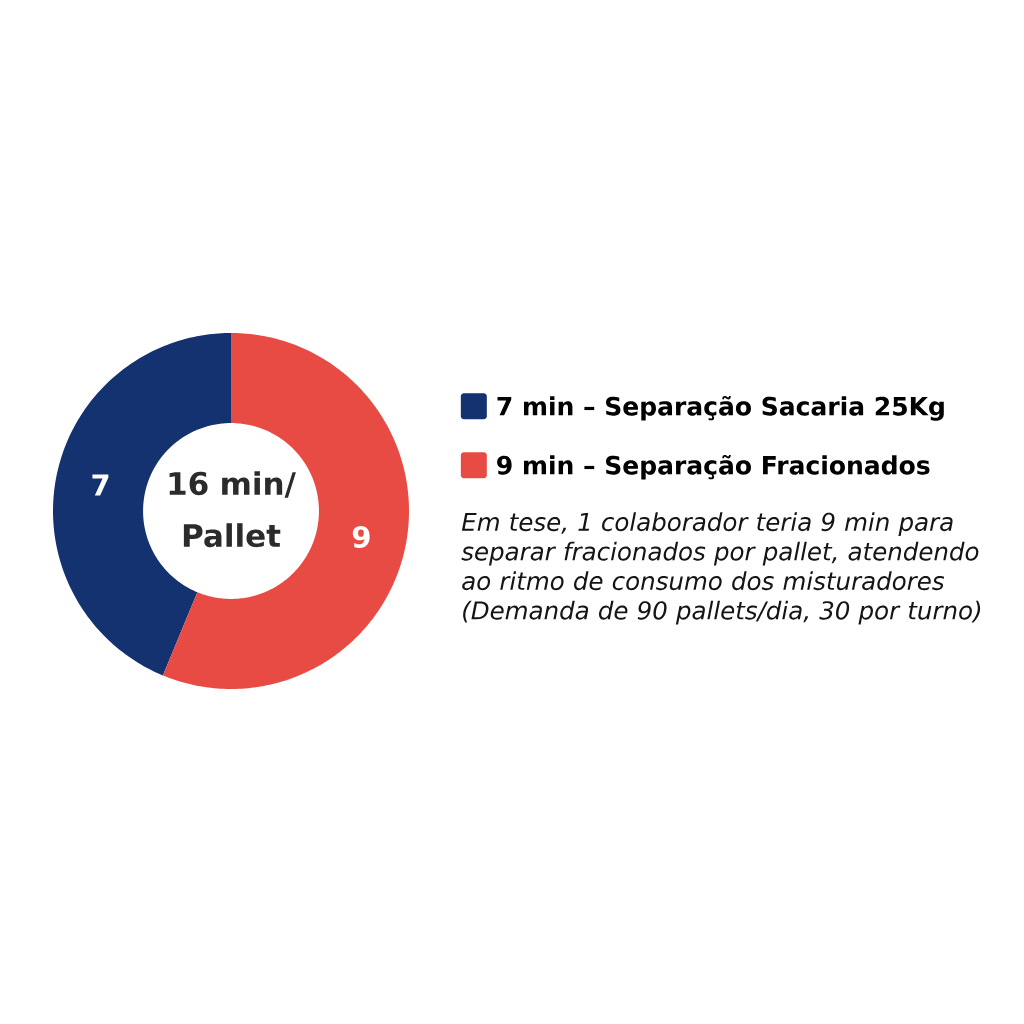 The height and width of the screenshot is (1024, 1024). What do you see at coordinates (720, 408) in the screenshot?
I see `legend-label: 7 min – Separação Sacaria 25Kg` at bounding box center [720, 408].